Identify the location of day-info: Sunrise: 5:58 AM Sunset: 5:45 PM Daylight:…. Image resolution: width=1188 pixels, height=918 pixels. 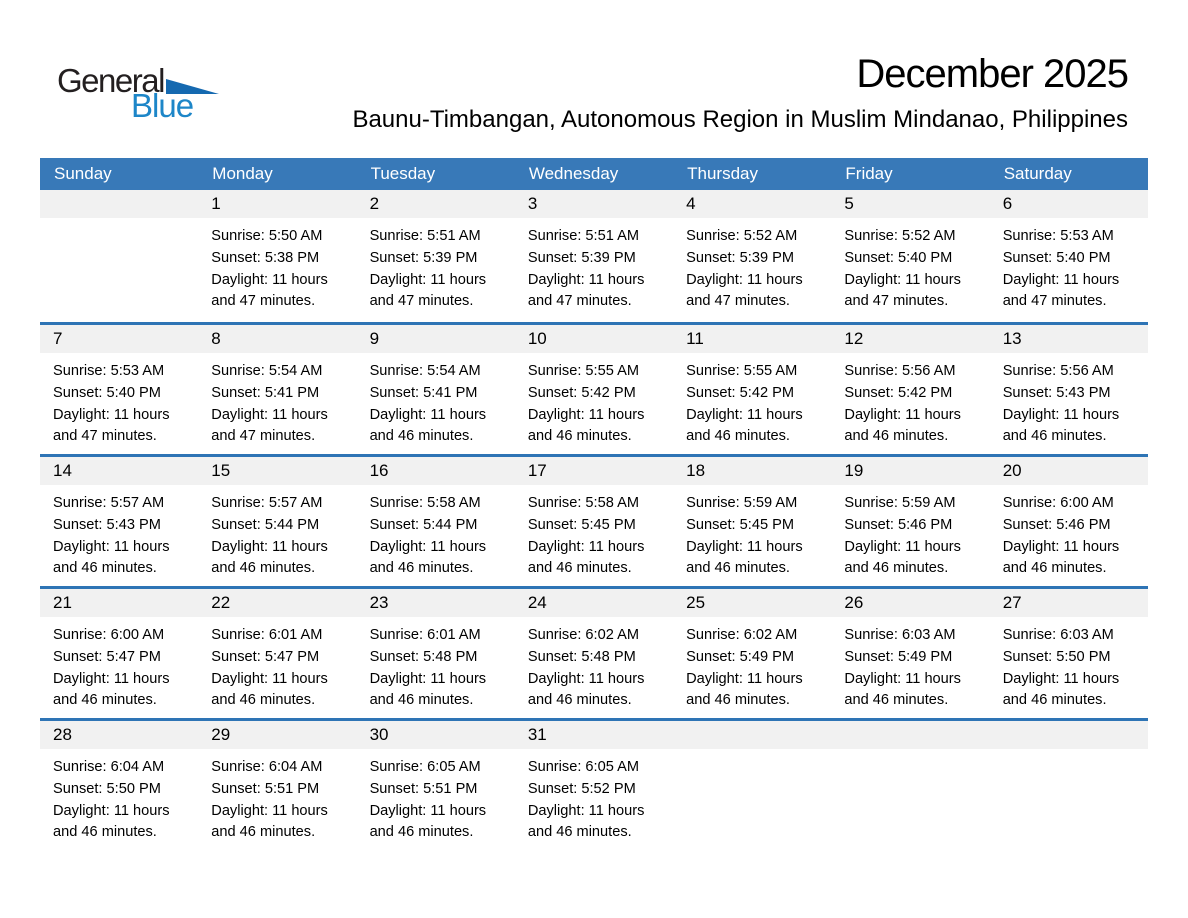
(594, 532).